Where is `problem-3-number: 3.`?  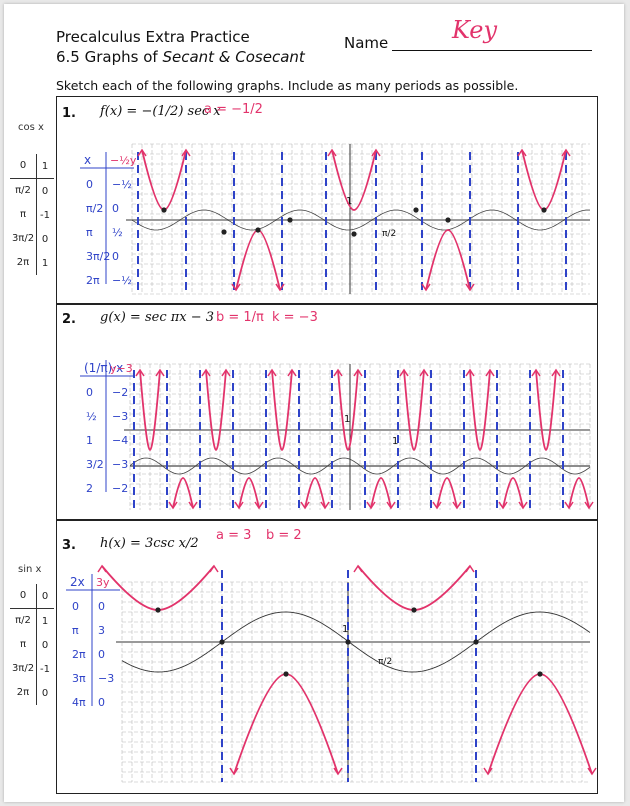
problem-3-number: 3. is located at coordinates (69, 545).